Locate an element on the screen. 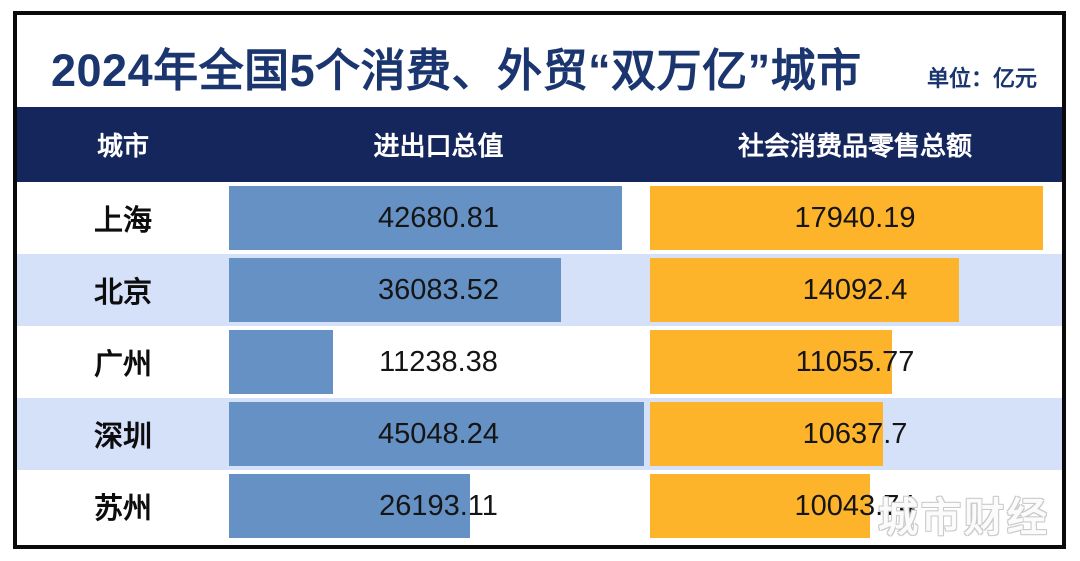  table-row: 深圳 45048.24 10637.7 is located at coordinates (539, 434).